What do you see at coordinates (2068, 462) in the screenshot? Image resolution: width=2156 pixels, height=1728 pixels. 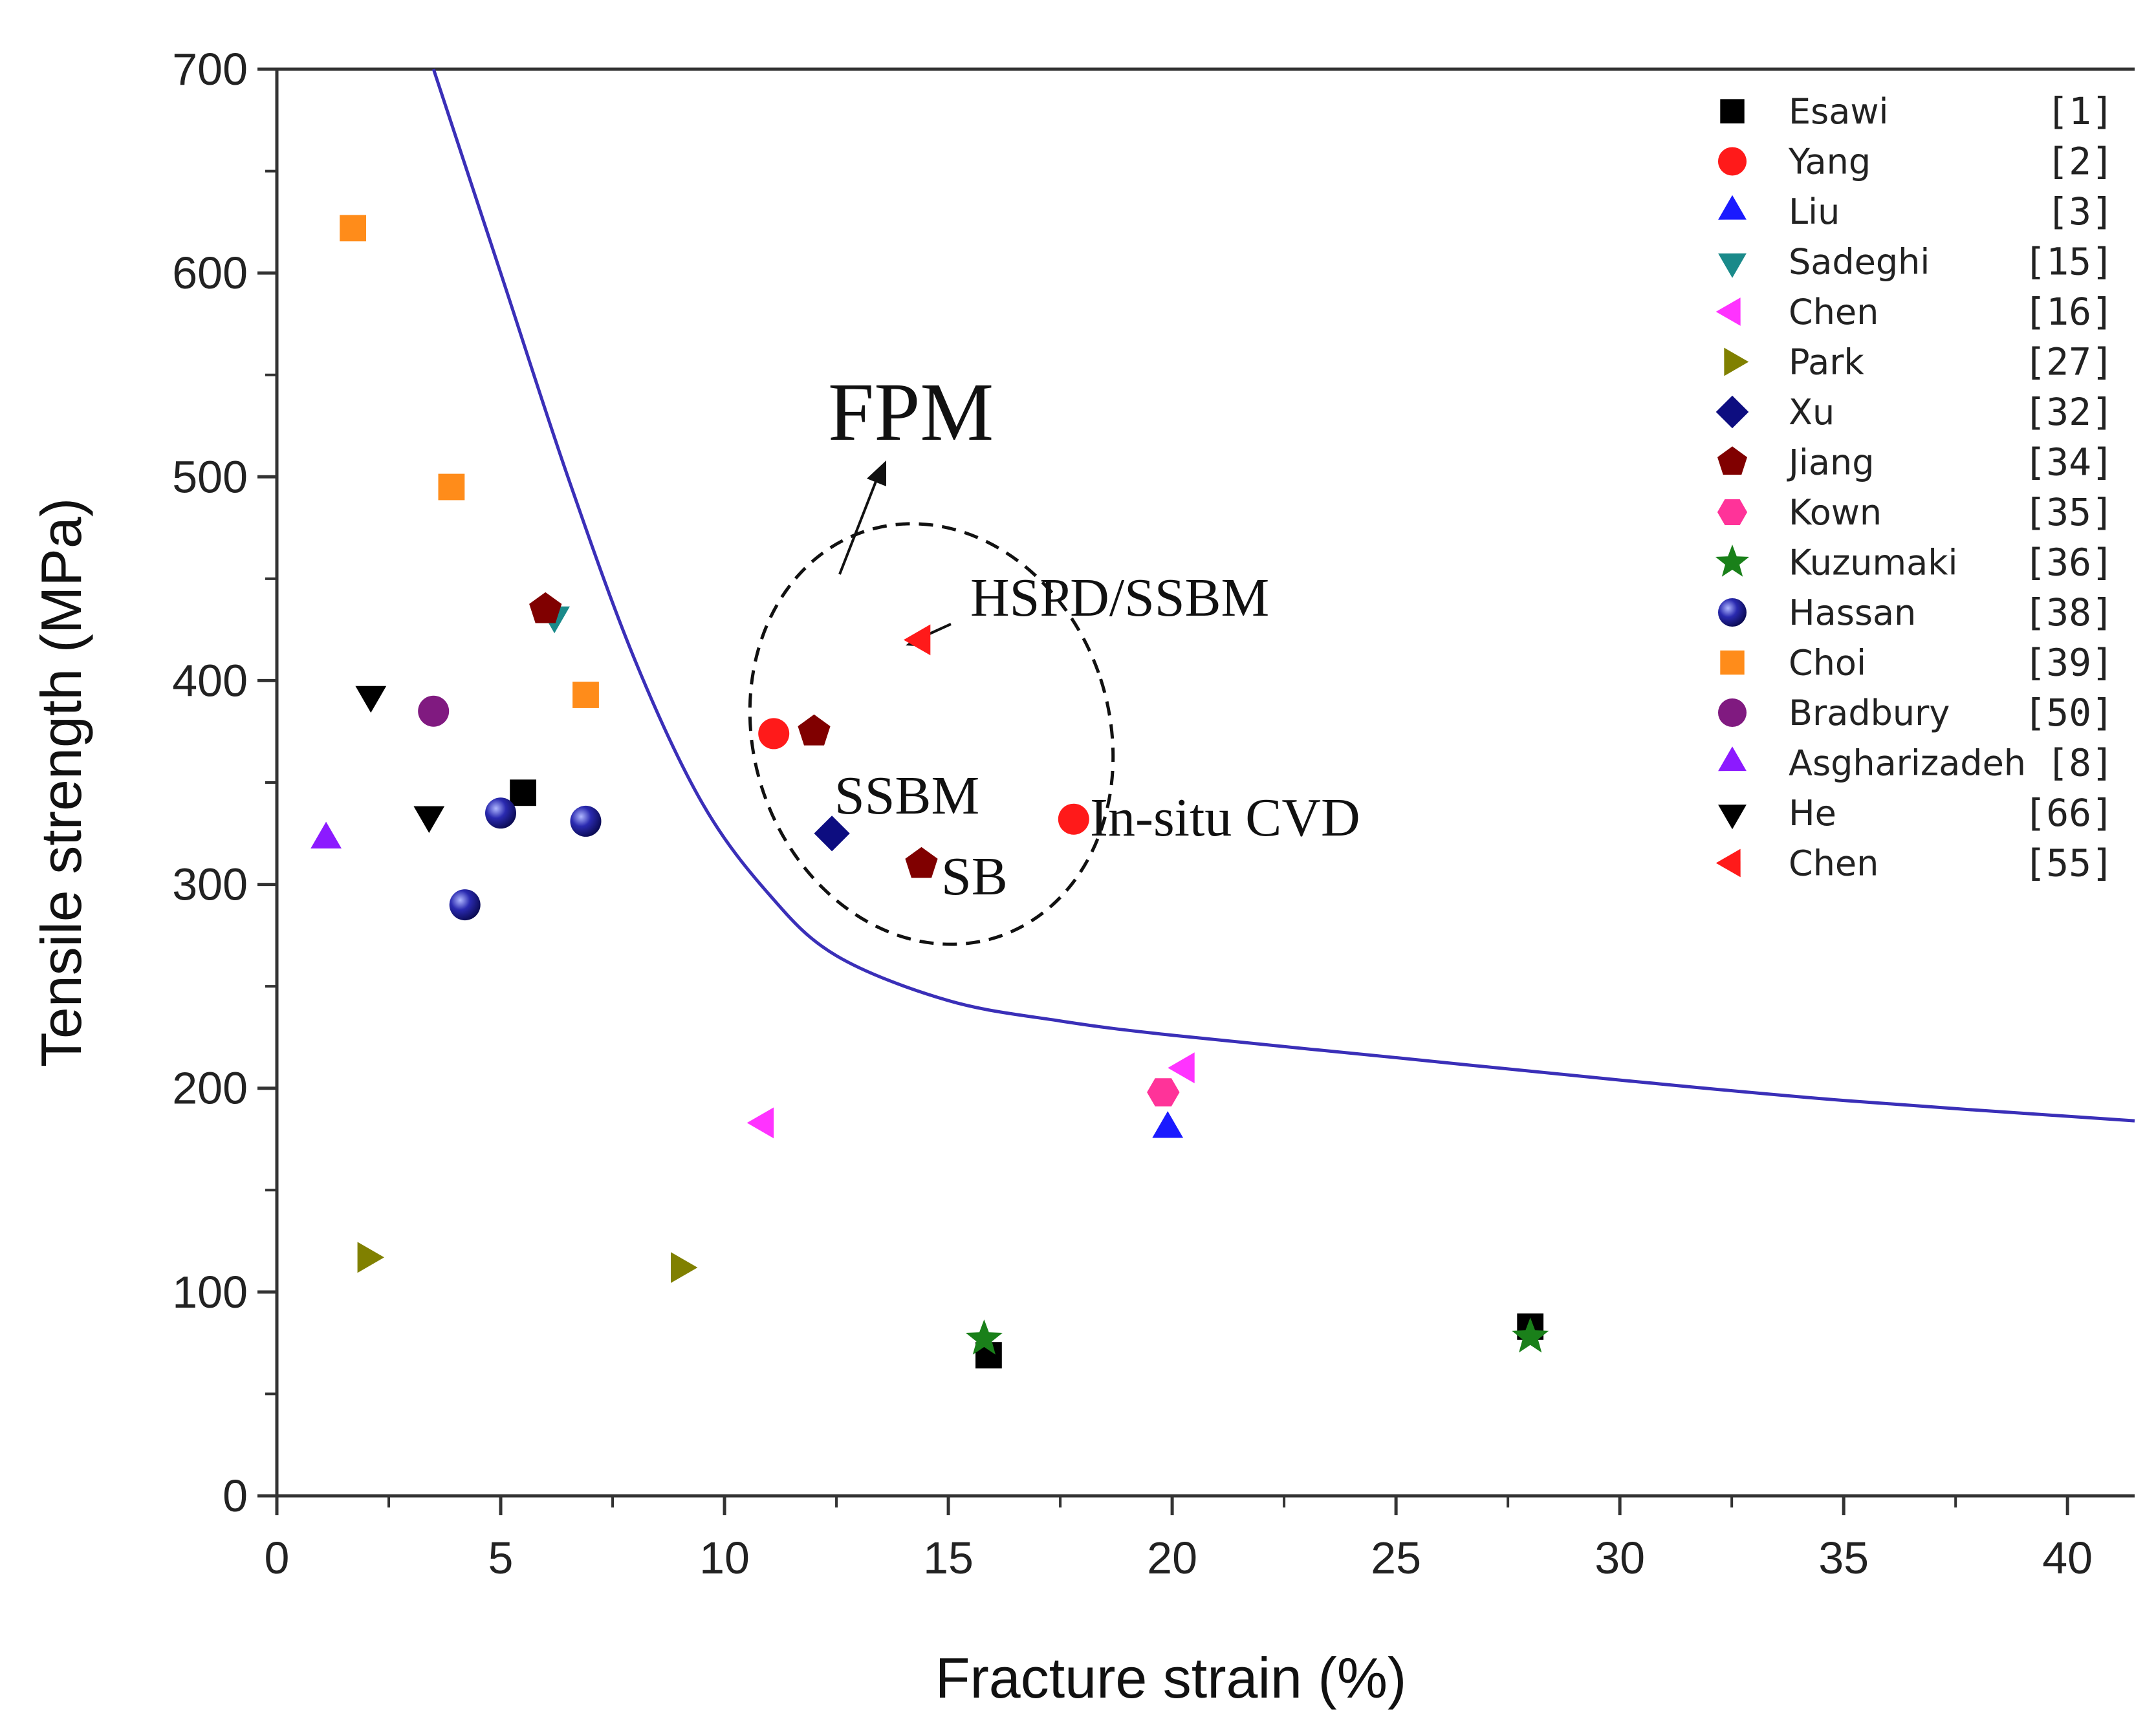 I see `legend-ref: [34]` at bounding box center [2068, 462].